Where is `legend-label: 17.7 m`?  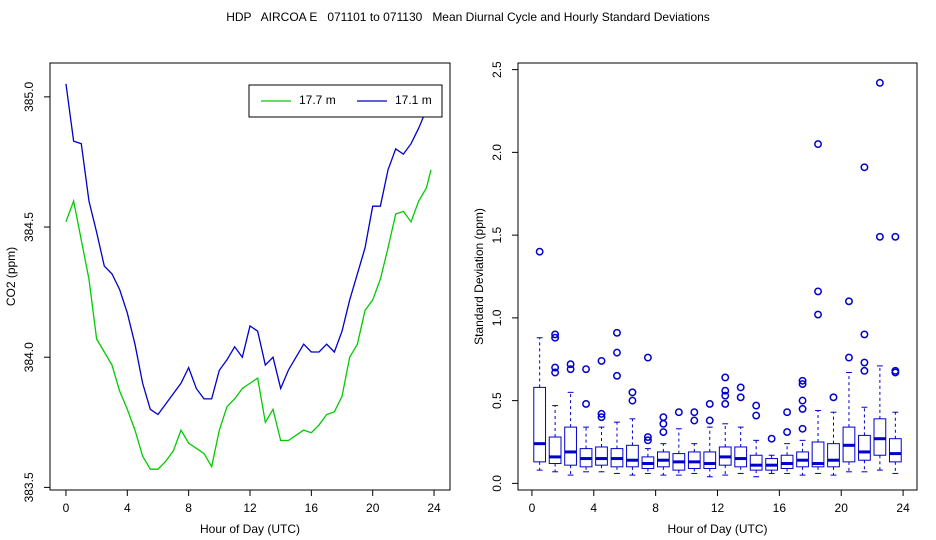
legend-label: 17.7 m is located at coordinates (317, 100).